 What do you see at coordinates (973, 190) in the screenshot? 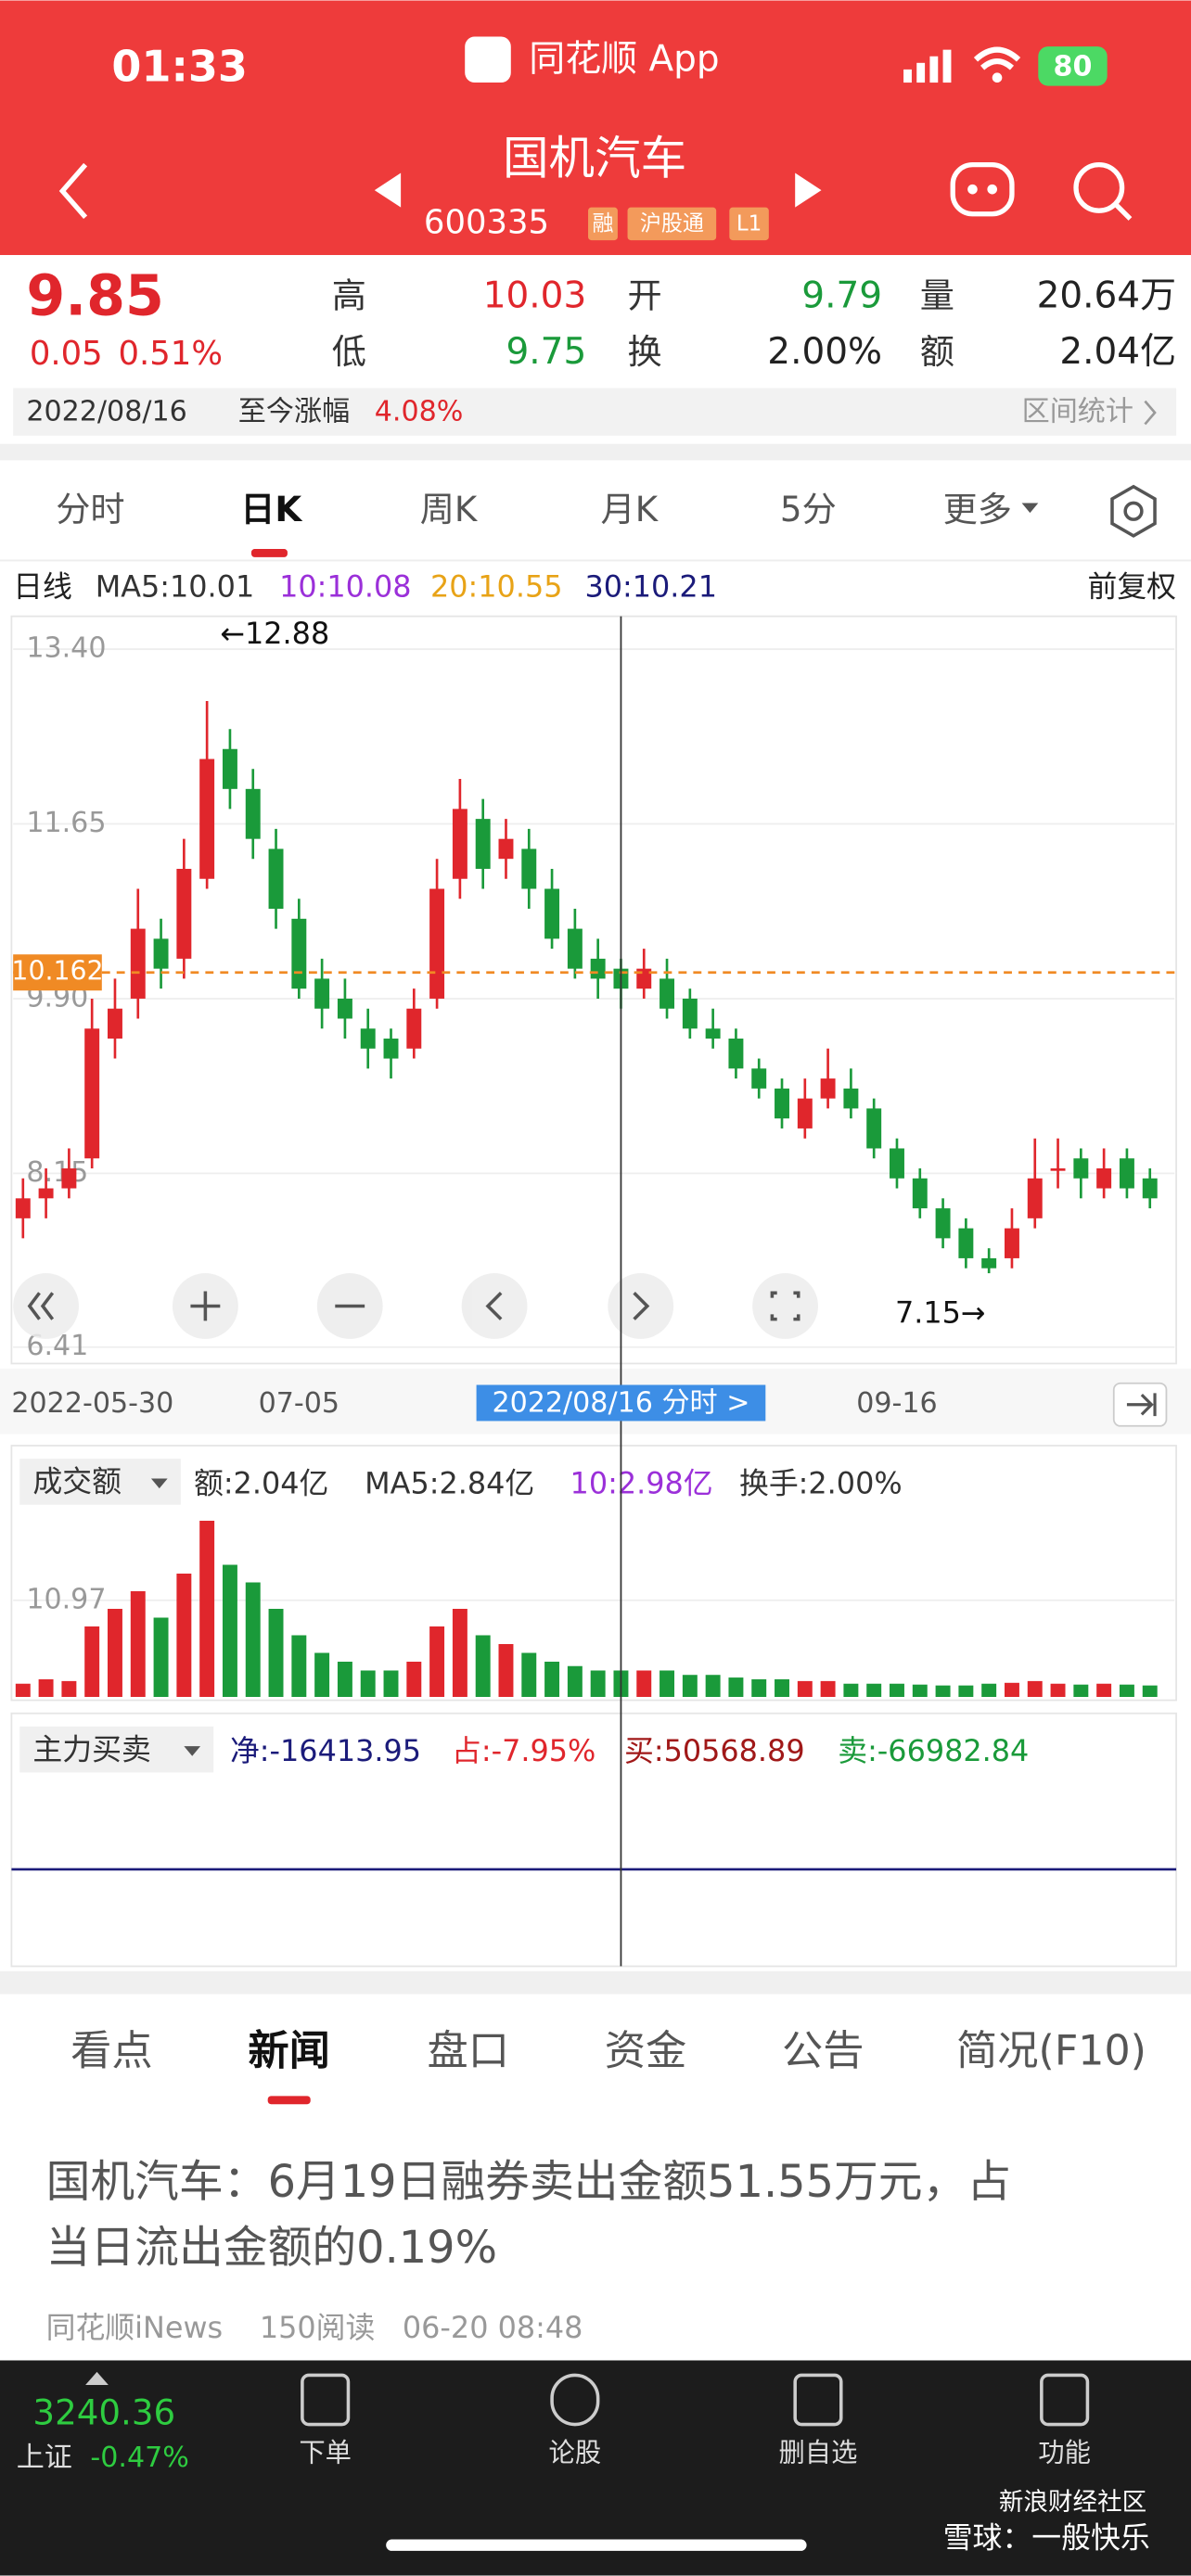
I see `robot-eye` at bounding box center [973, 190].